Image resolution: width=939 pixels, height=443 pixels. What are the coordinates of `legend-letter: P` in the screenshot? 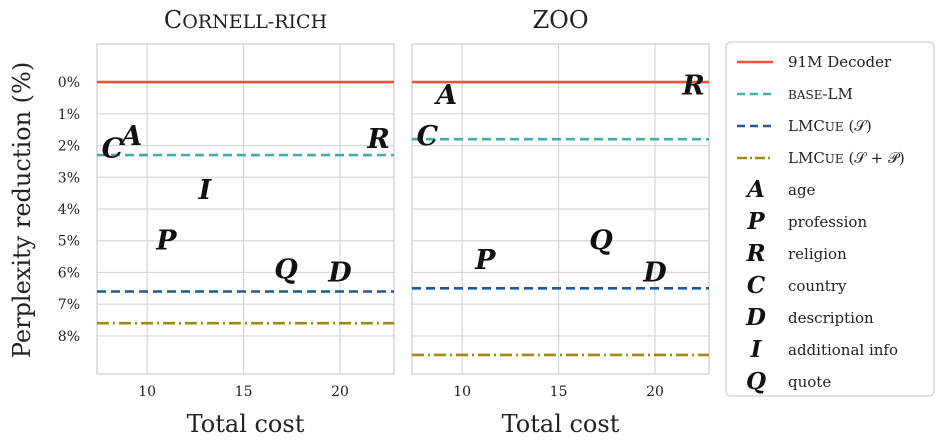 It's located at (755, 221).